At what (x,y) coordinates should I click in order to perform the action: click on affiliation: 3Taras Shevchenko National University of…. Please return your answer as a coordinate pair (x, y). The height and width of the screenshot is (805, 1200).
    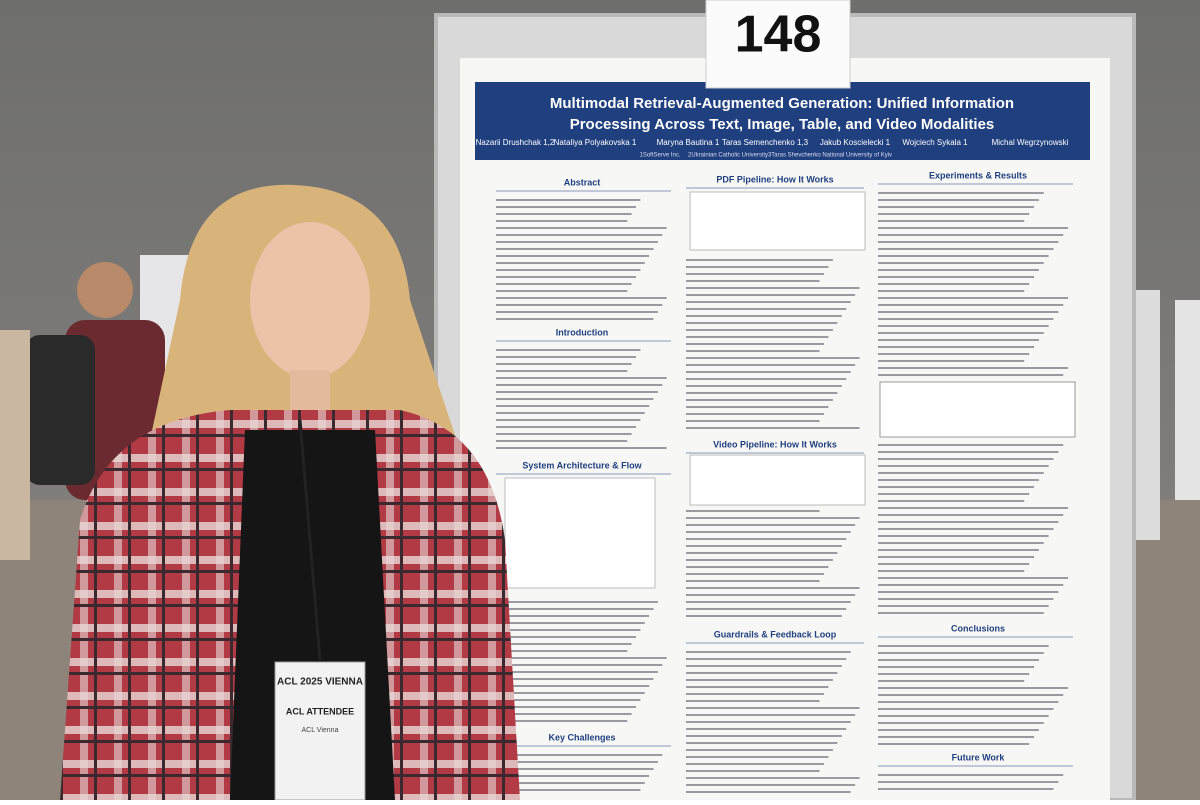
    Looking at the image, I should click on (830, 156).